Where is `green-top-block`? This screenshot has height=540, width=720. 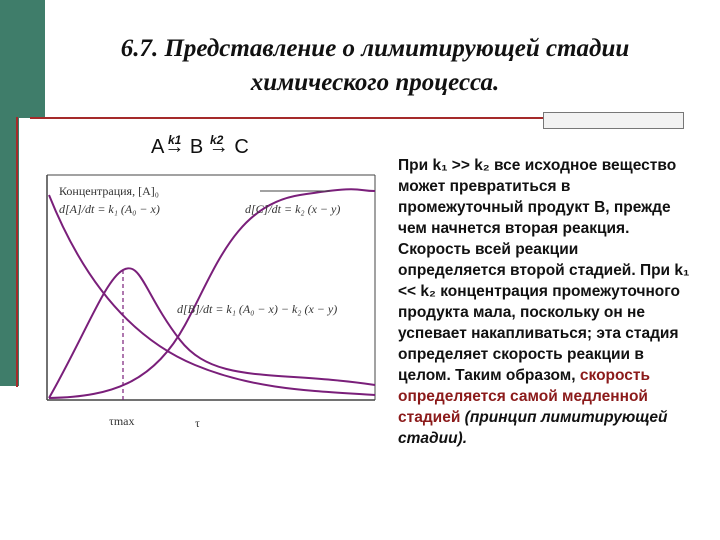
green-top-block is located at coordinates (32, 59).